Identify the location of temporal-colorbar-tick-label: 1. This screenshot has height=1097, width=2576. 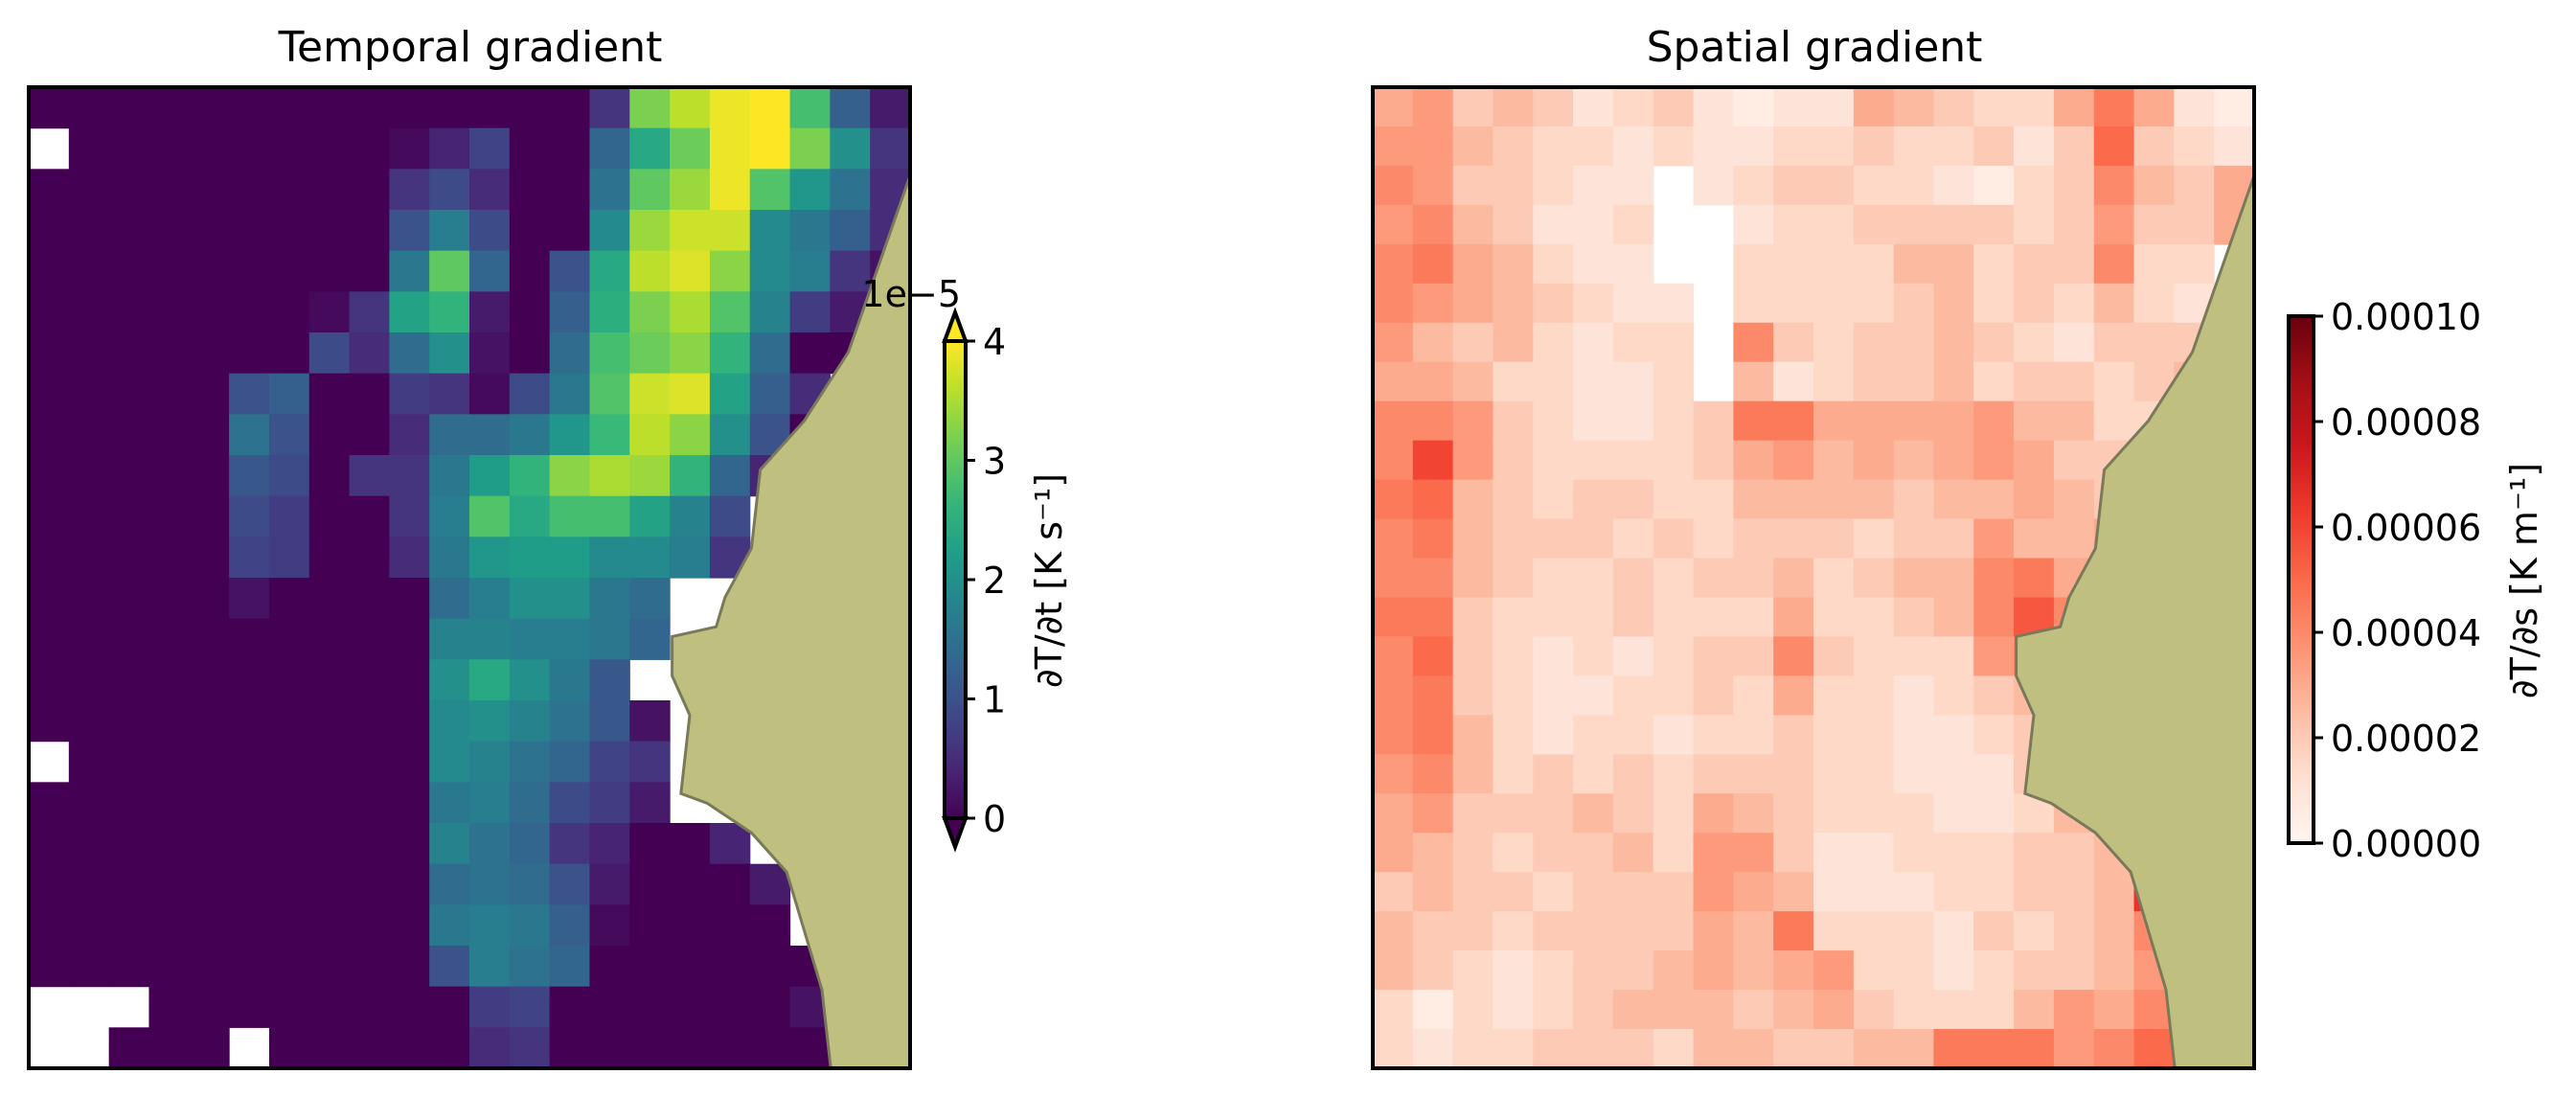
(994, 700).